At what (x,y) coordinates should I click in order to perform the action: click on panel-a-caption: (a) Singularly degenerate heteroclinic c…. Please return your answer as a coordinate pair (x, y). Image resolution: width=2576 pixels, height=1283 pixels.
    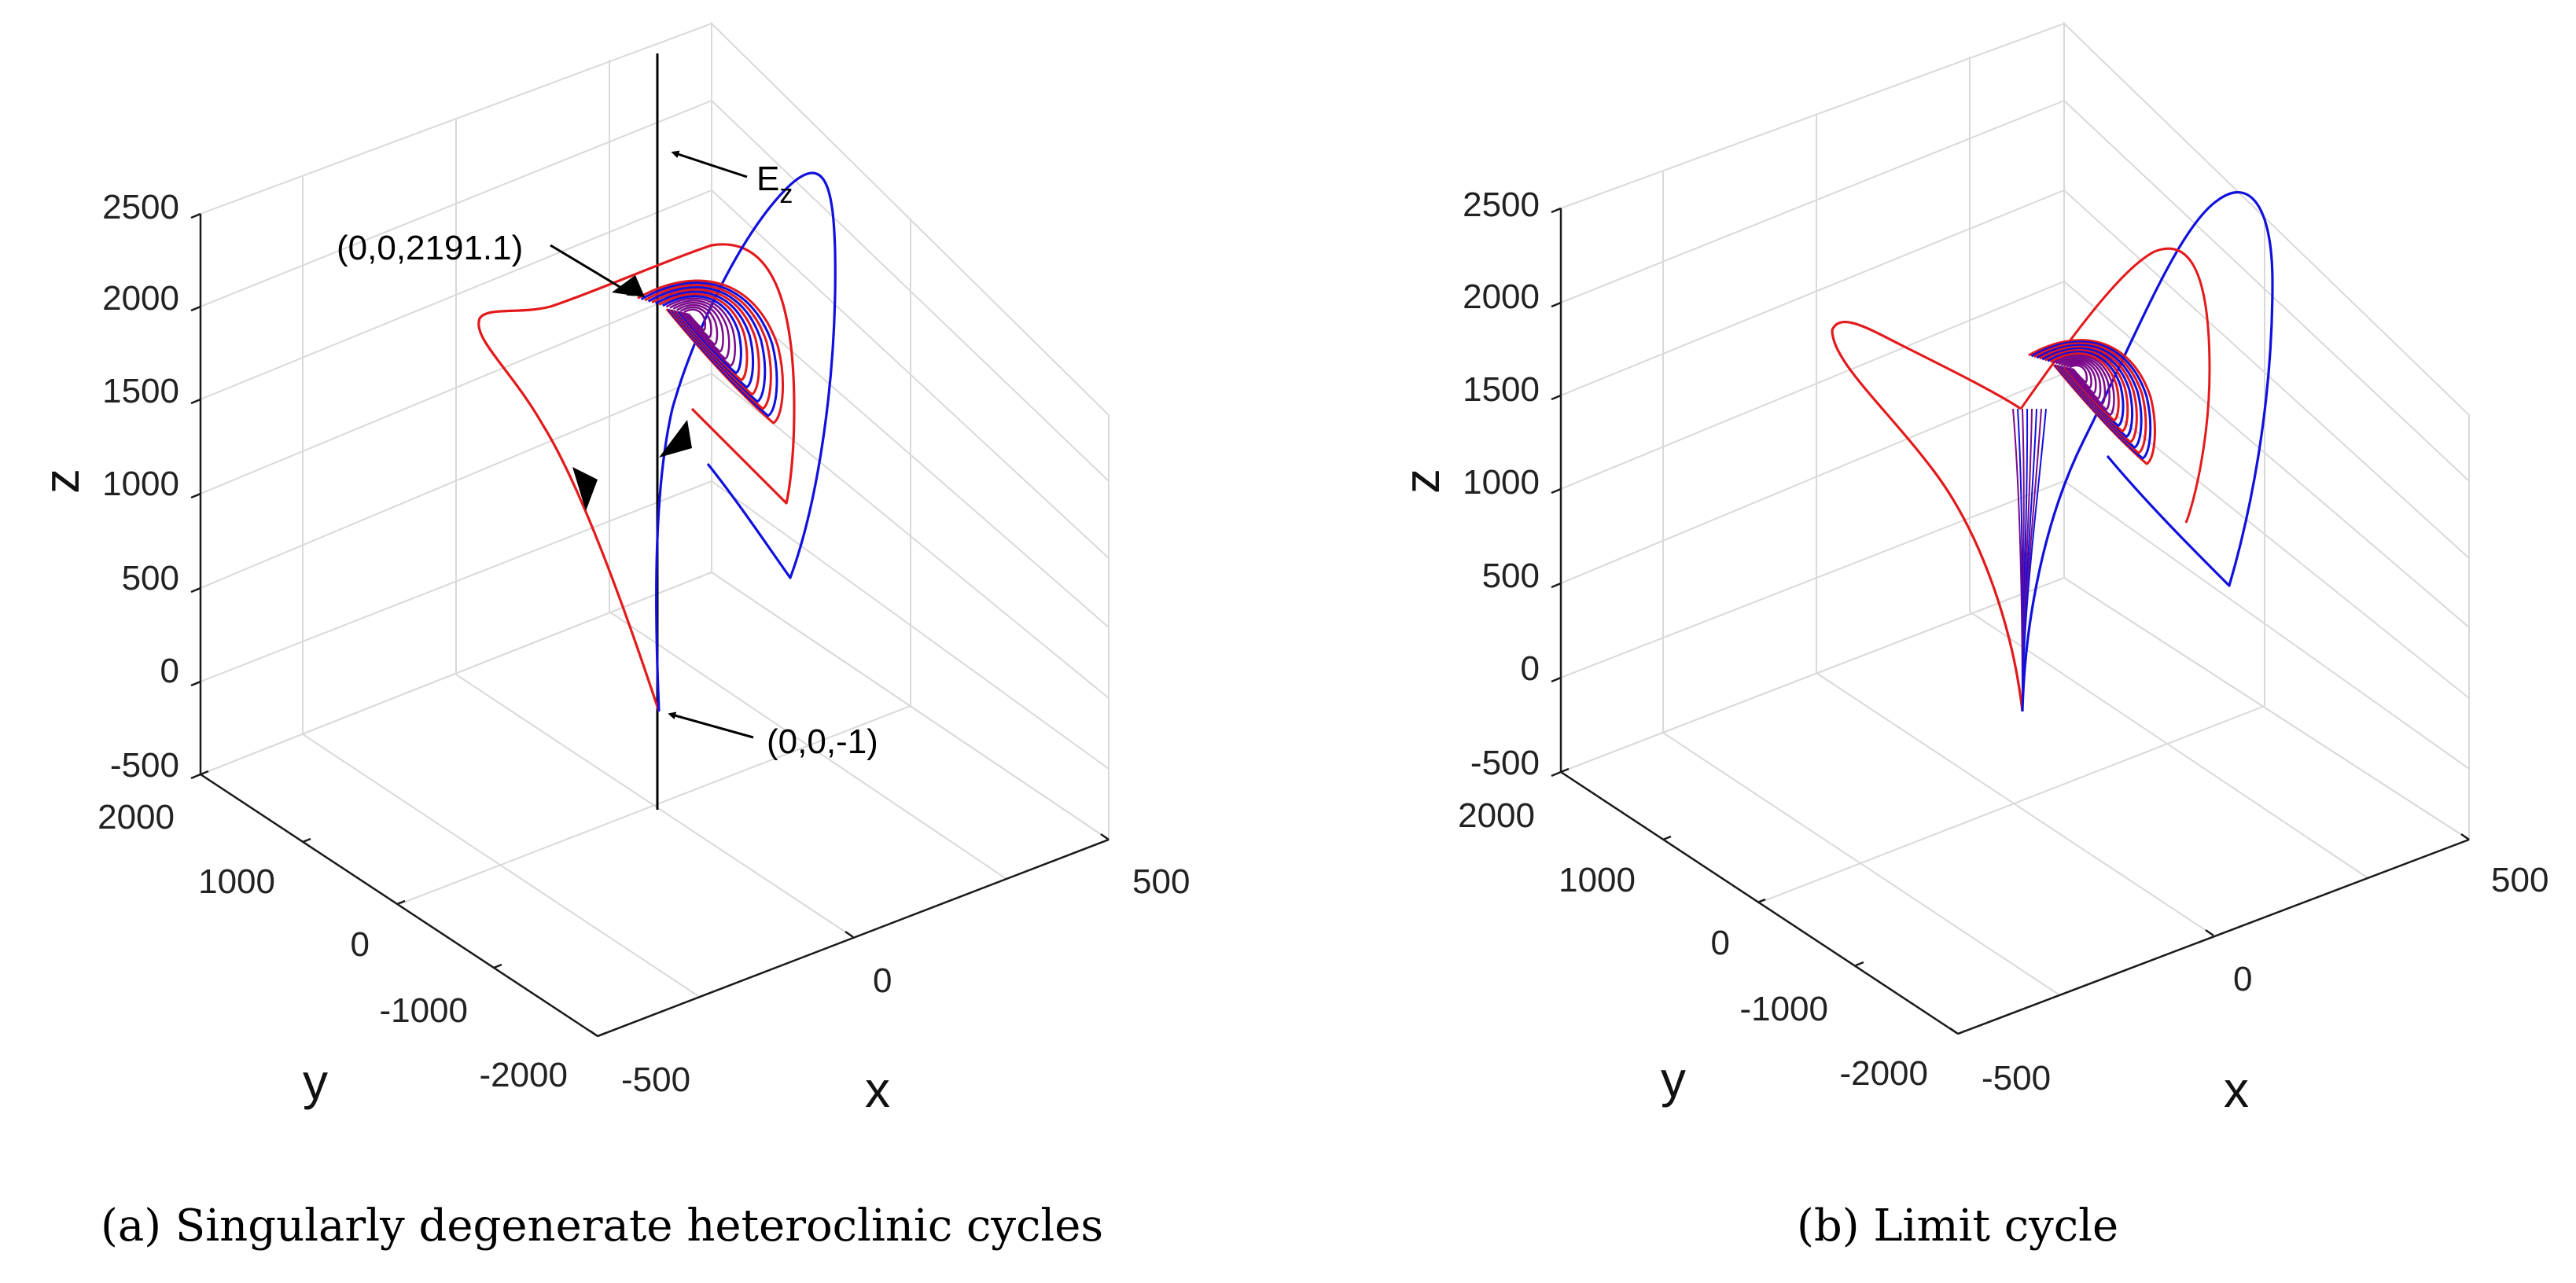
    Looking at the image, I should click on (602, 1226).